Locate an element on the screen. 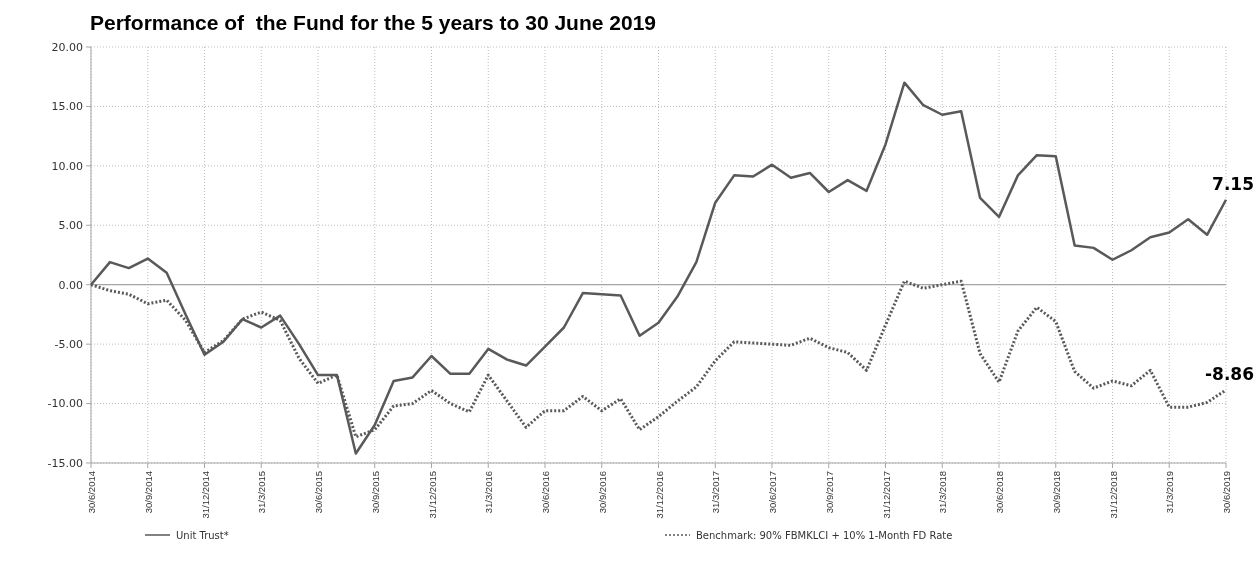  x-tick-label: 30/9/2017 is located at coordinates (829, 492).